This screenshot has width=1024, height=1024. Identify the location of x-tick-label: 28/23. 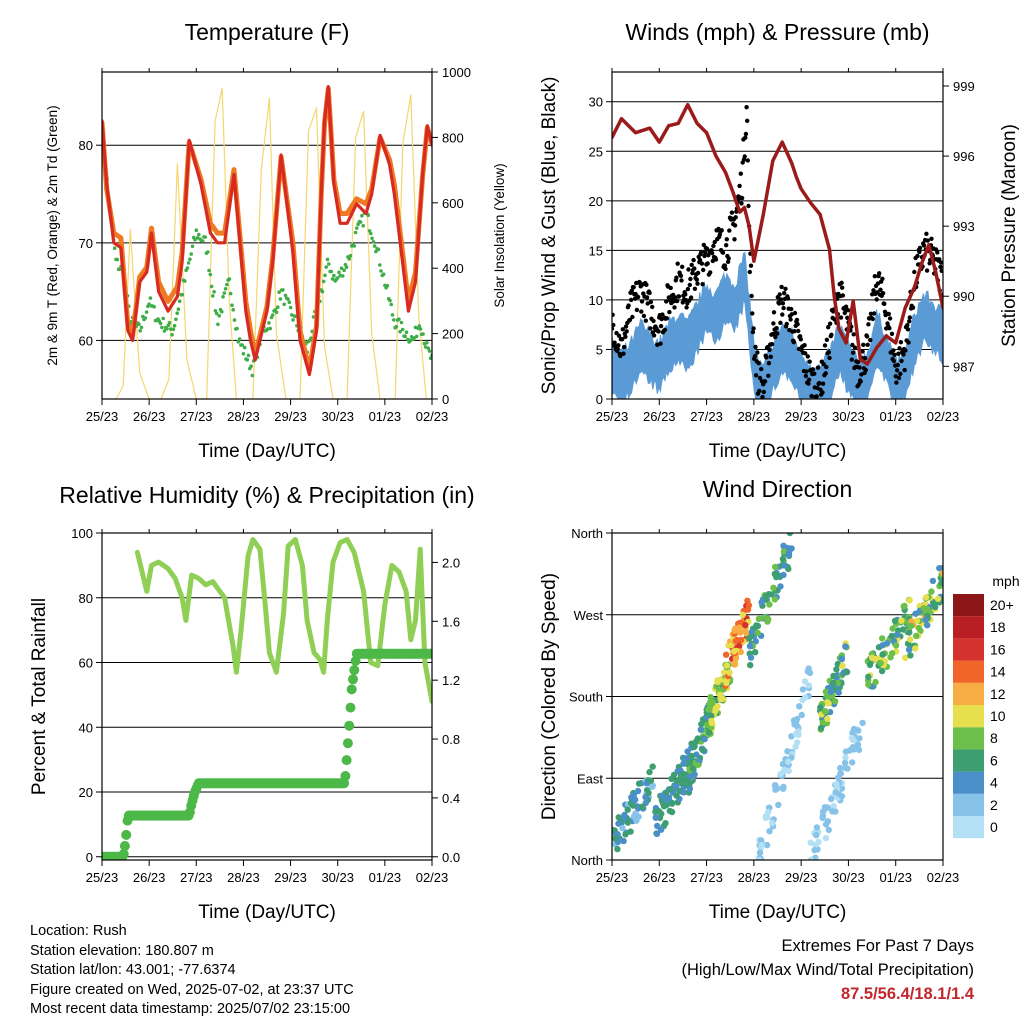
(754, 877).